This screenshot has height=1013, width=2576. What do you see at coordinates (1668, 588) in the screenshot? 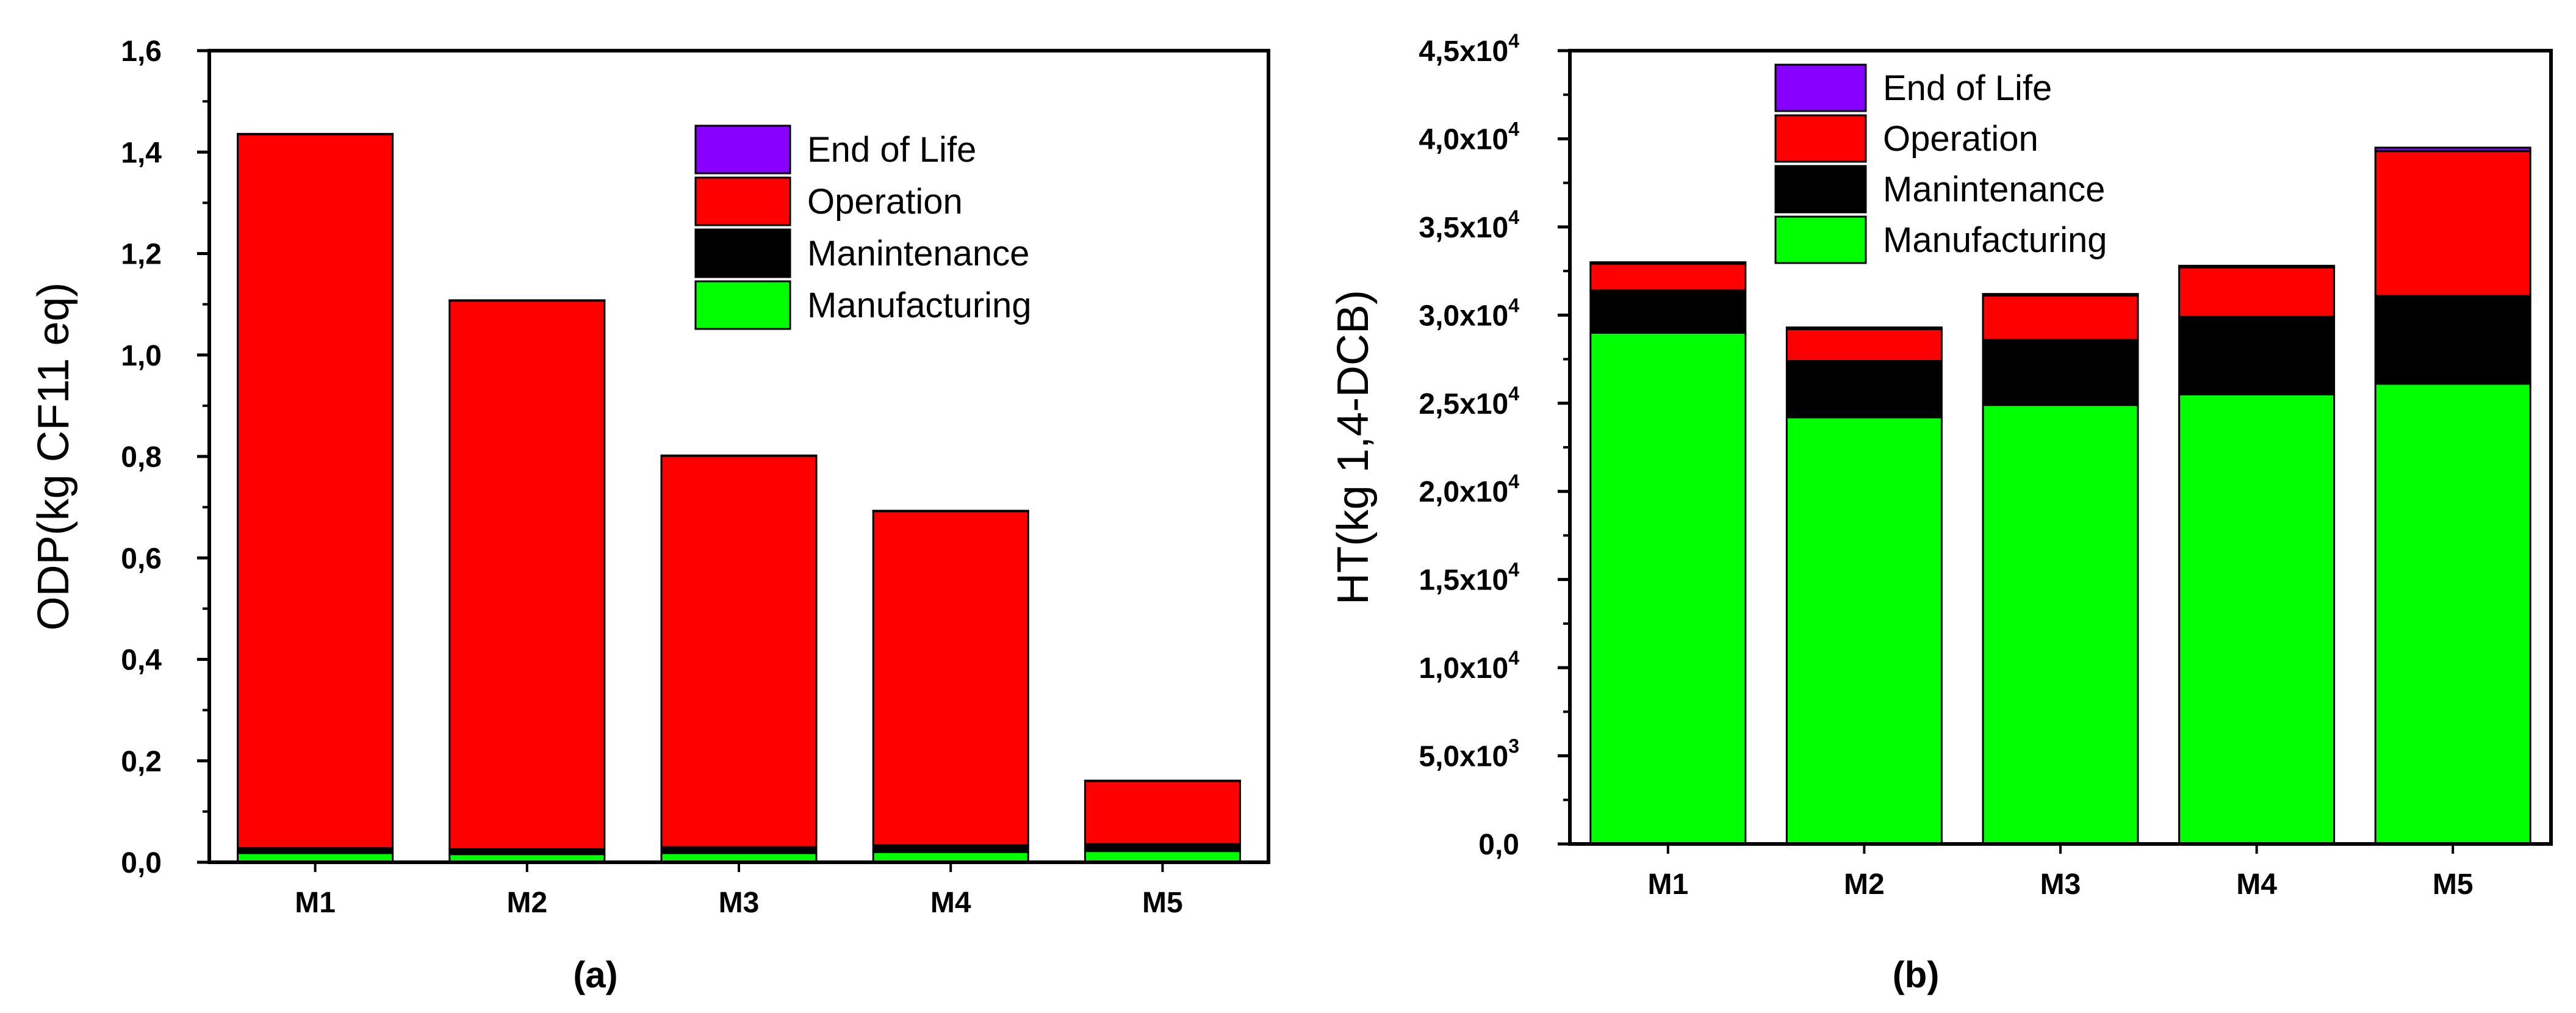
I see `chart-b-bar-m1-manufacturing` at bounding box center [1668, 588].